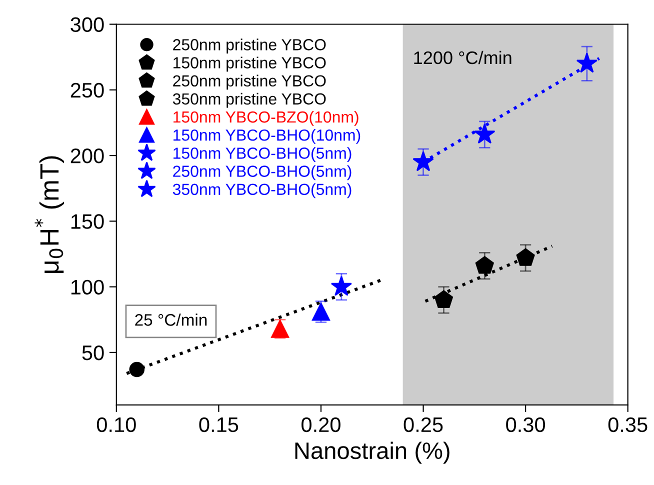 The image size is (654, 485). I want to click on legend-label: 150nm YBCO-BHO(10nm), so click(267, 136).